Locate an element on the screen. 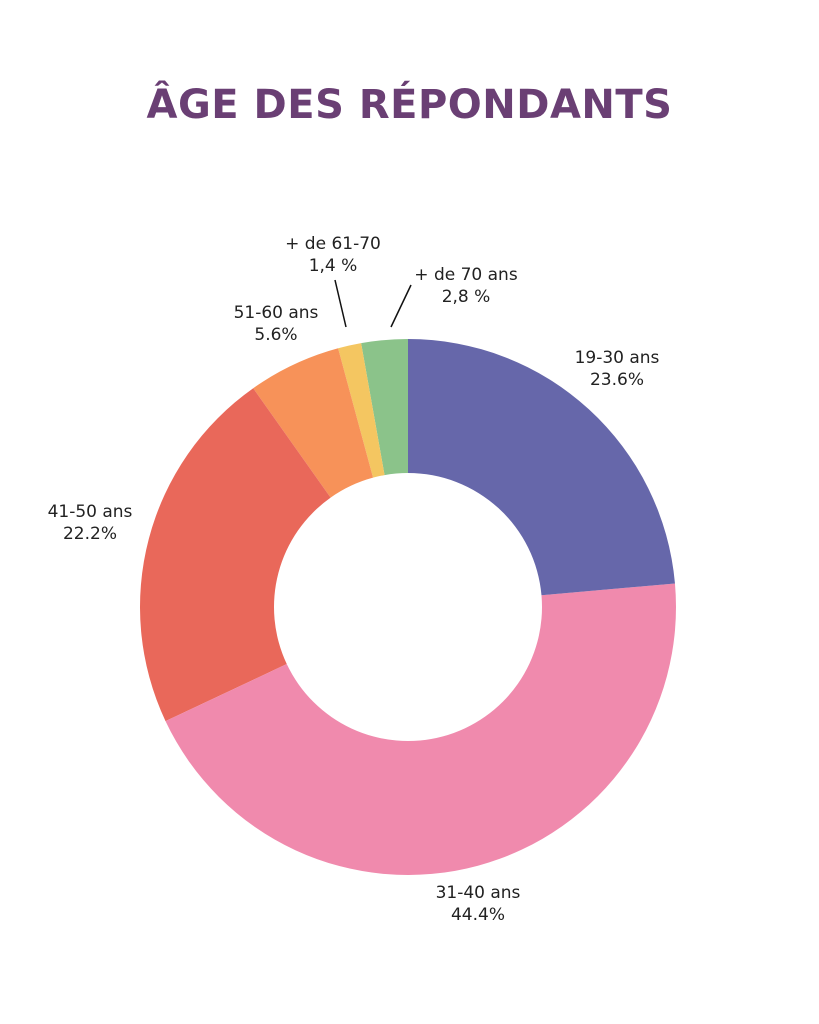 Image resolution: width=819 pixels, height=1024 pixels. slice-label-19-30: 19-30 ans 23.6% is located at coordinates (617, 369).